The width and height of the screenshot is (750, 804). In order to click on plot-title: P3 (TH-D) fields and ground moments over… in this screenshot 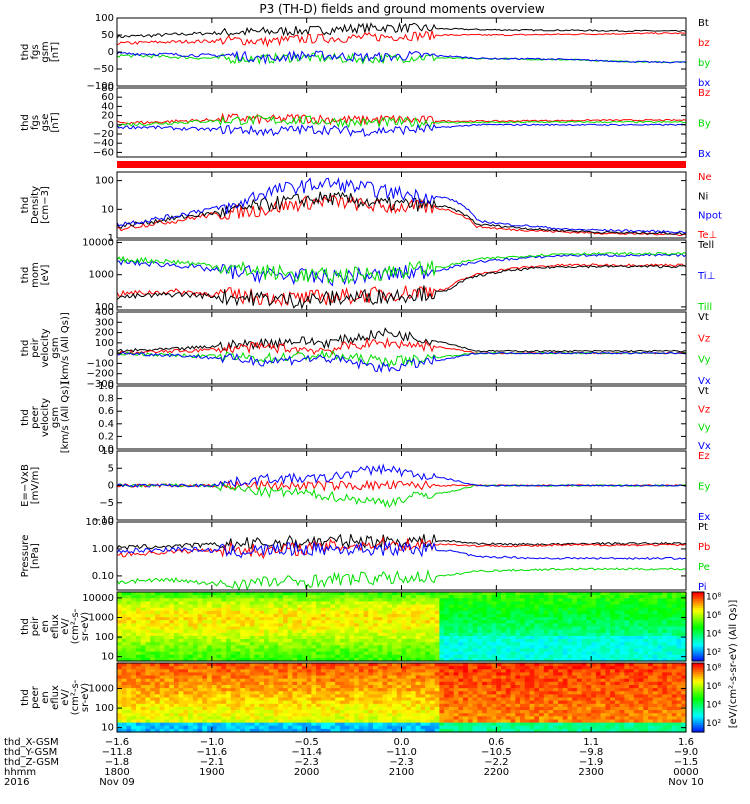, I will do `click(401, 9)`.